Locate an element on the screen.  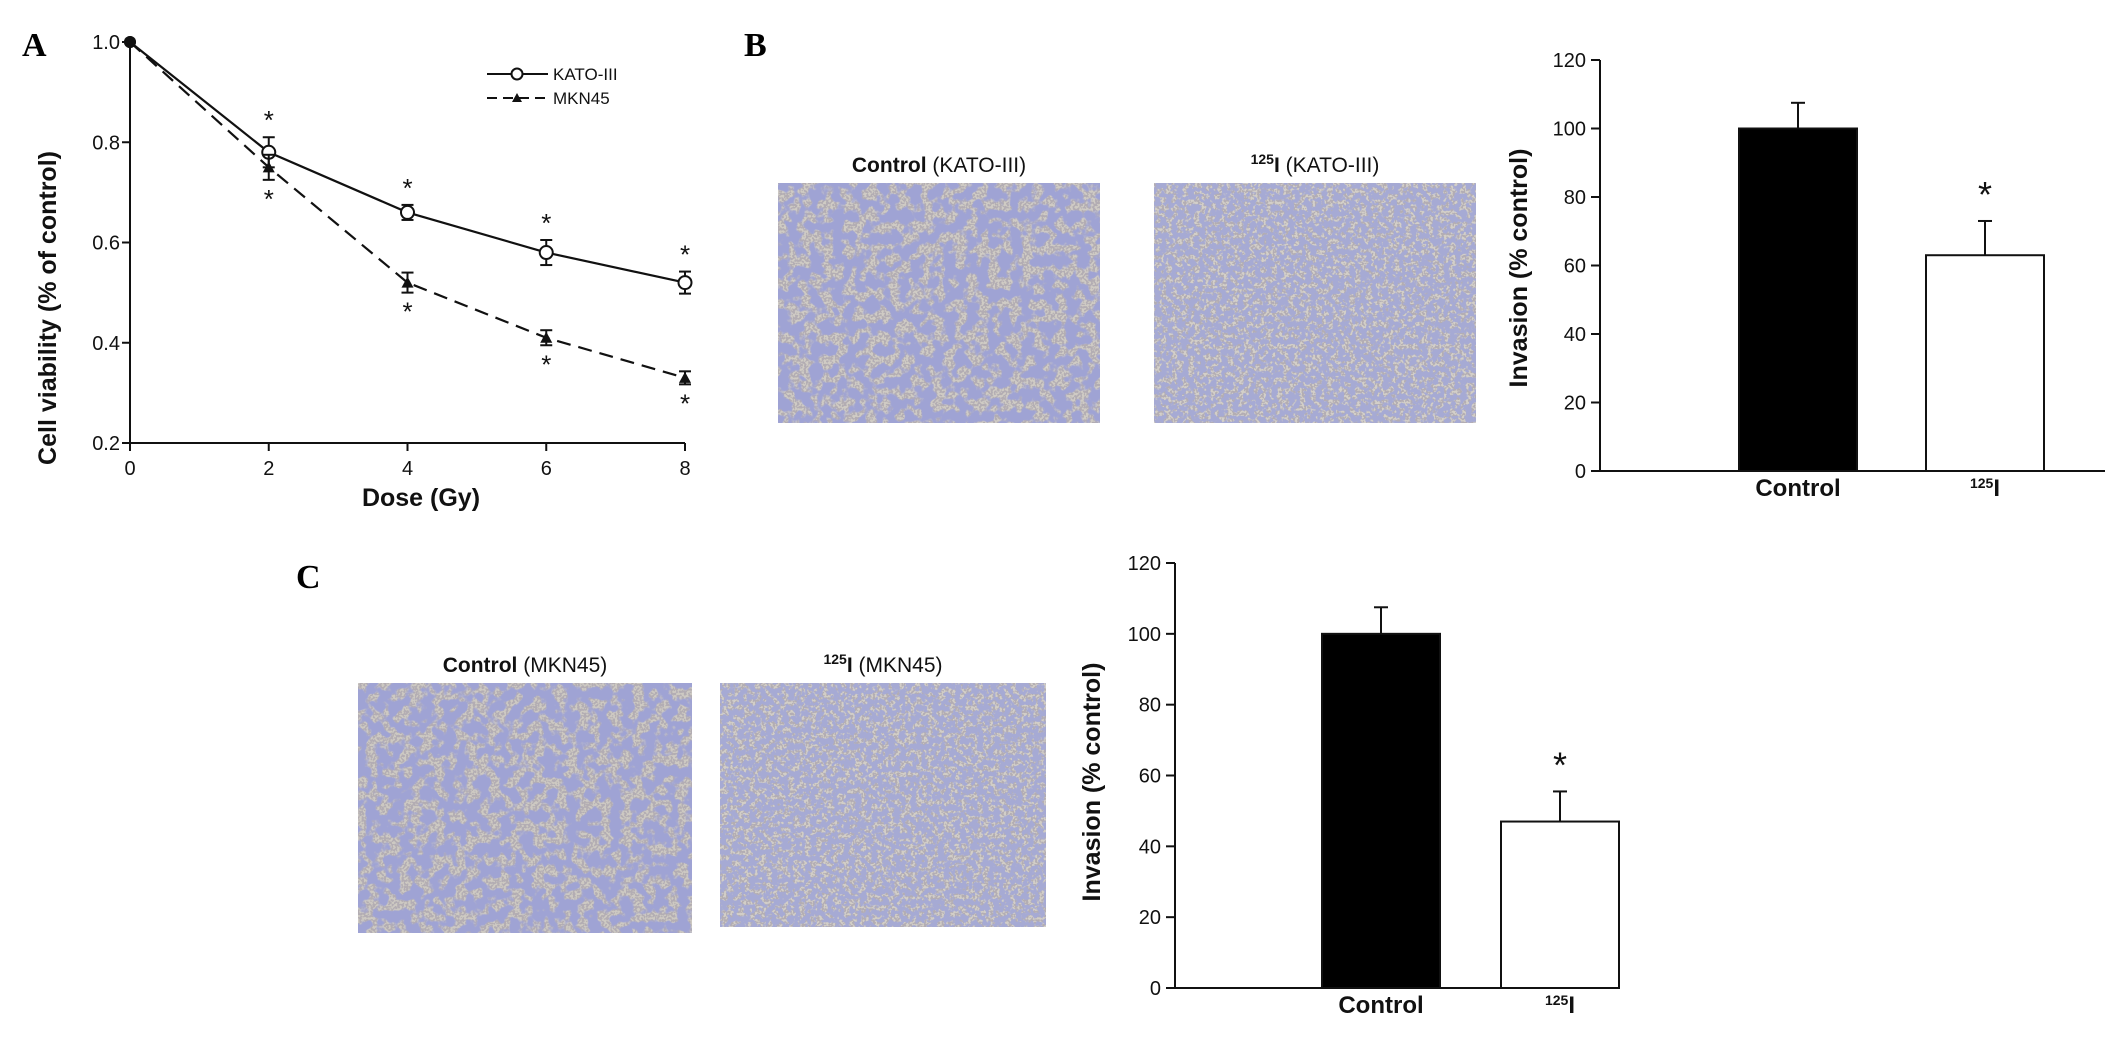
legend-entry: MKN45 is located at coordinates (581, 98).